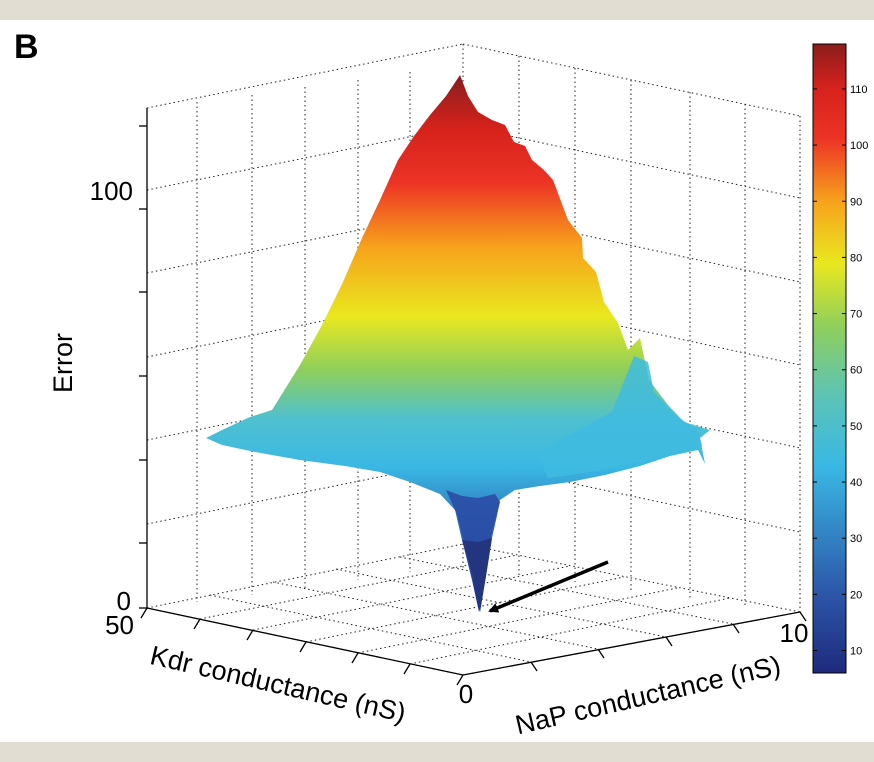 The image size is (874, 762). I want to click on x-tick-0: 0, so click(466, 694).